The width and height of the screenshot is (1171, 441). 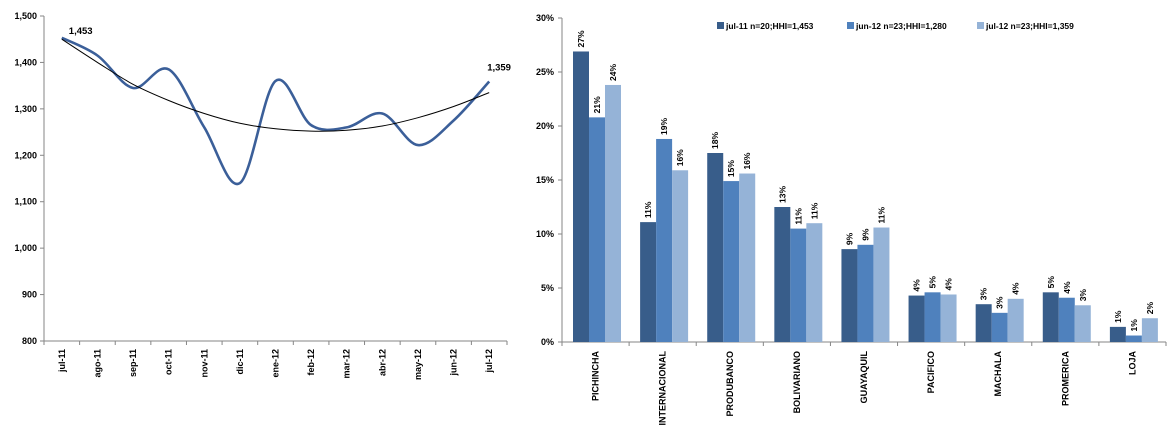 What do you see at coordinates (581, 38) in the screenshot?
I see `bar-data-label: 27%` at bounding box center [581, 38].